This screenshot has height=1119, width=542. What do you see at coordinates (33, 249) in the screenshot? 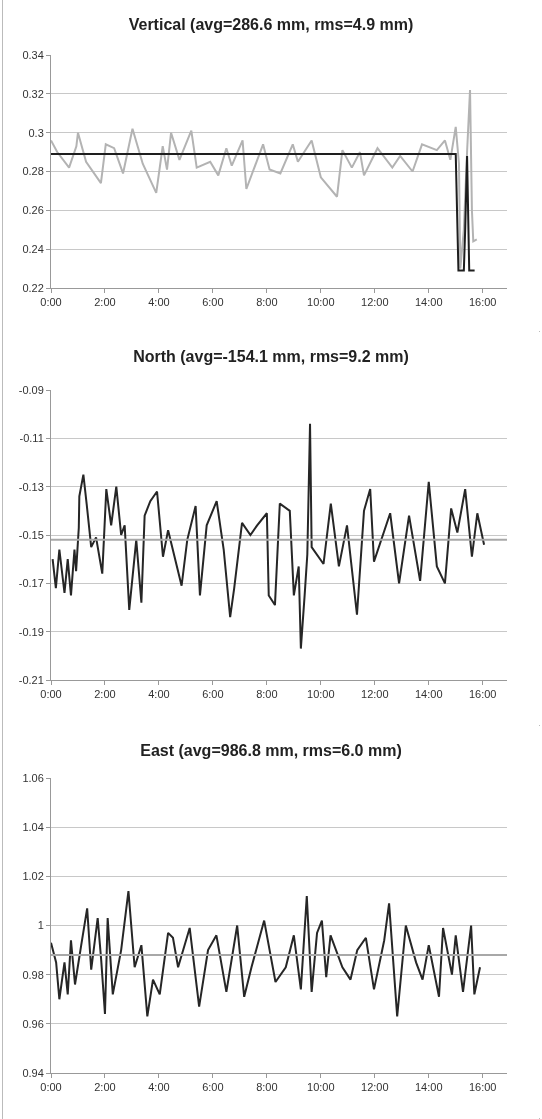
I see `y-tick-label: 0.24` at bounding box center [33, 249].